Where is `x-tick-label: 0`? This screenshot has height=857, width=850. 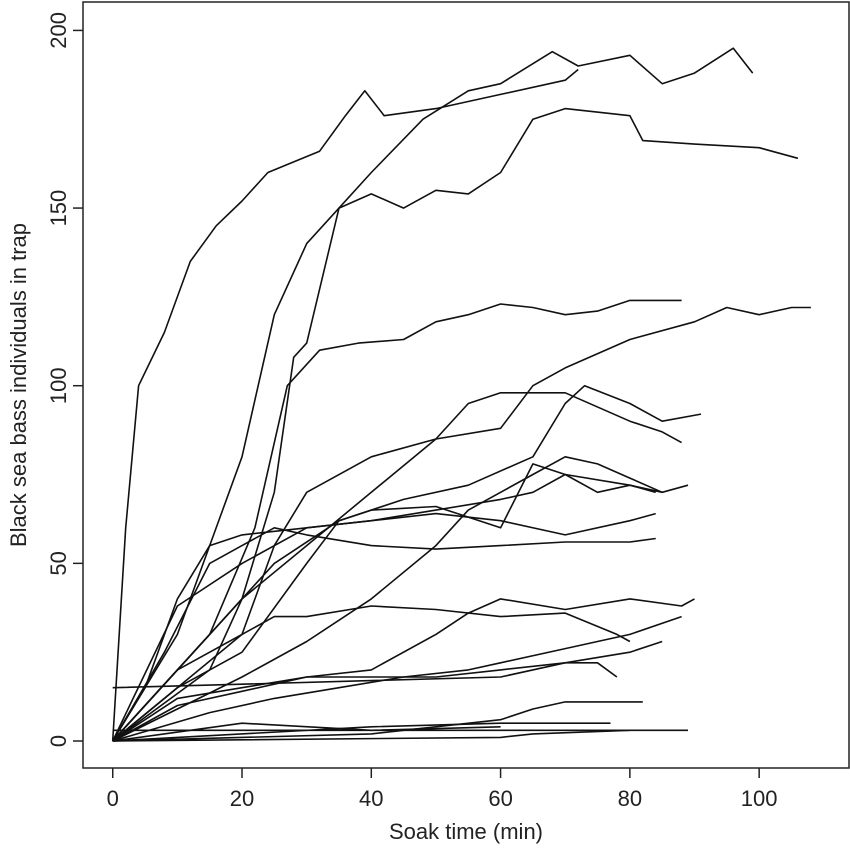
x-tick-label: 0 is located at coordinates (113, 798).